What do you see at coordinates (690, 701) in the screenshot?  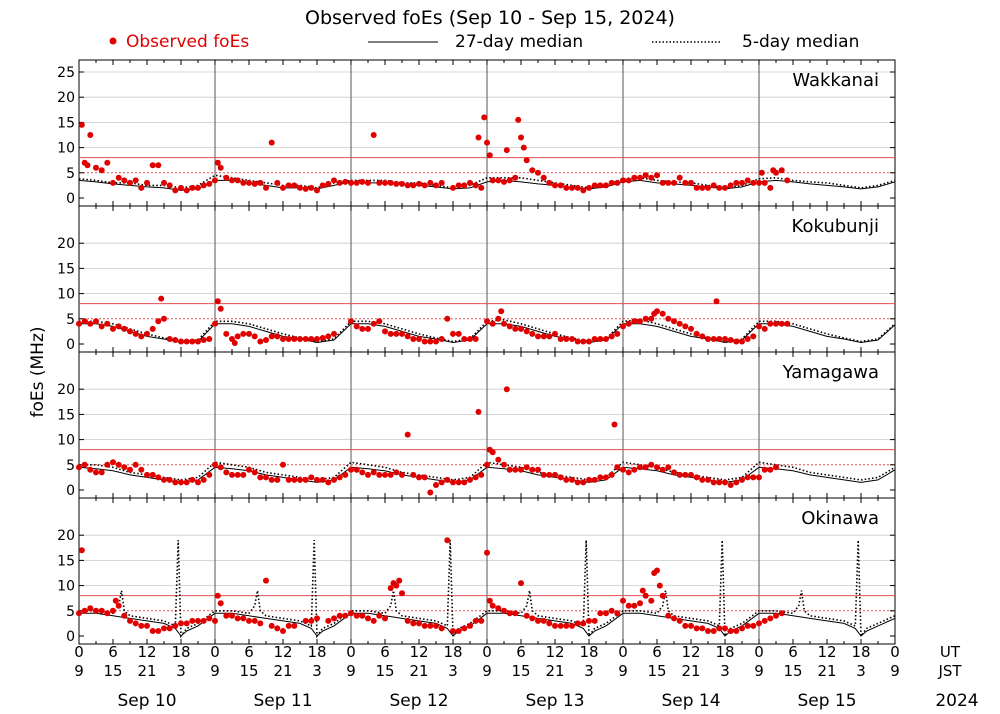 I see `day-label: Sep 14` at bounding box center [690, 701].